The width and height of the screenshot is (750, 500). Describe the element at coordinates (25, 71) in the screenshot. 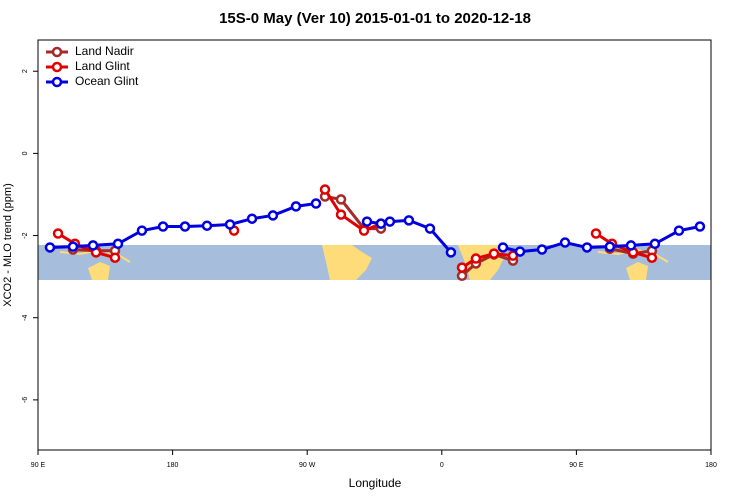

I see `y-tick-label: 2` at that location.